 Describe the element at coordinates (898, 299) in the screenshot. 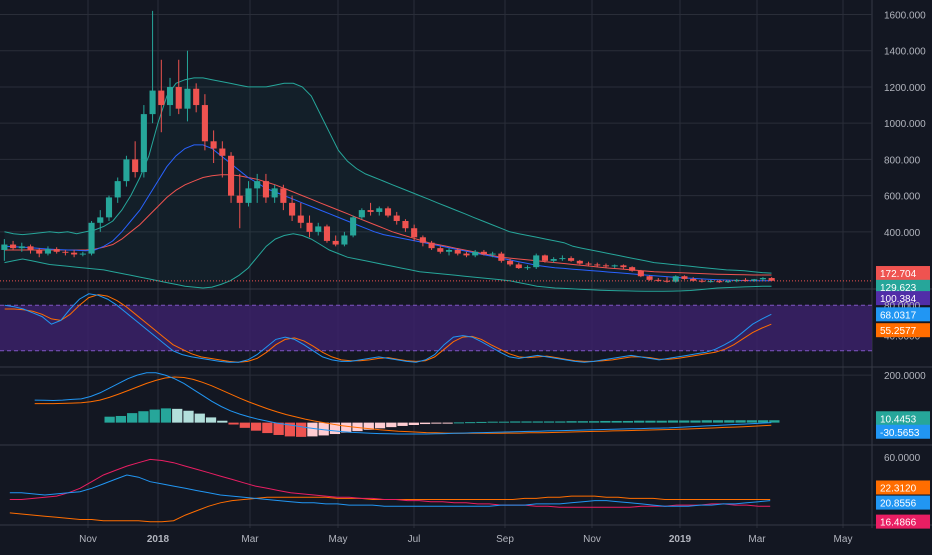

I see `bb-lower-value-badge: 100.384` at that location.